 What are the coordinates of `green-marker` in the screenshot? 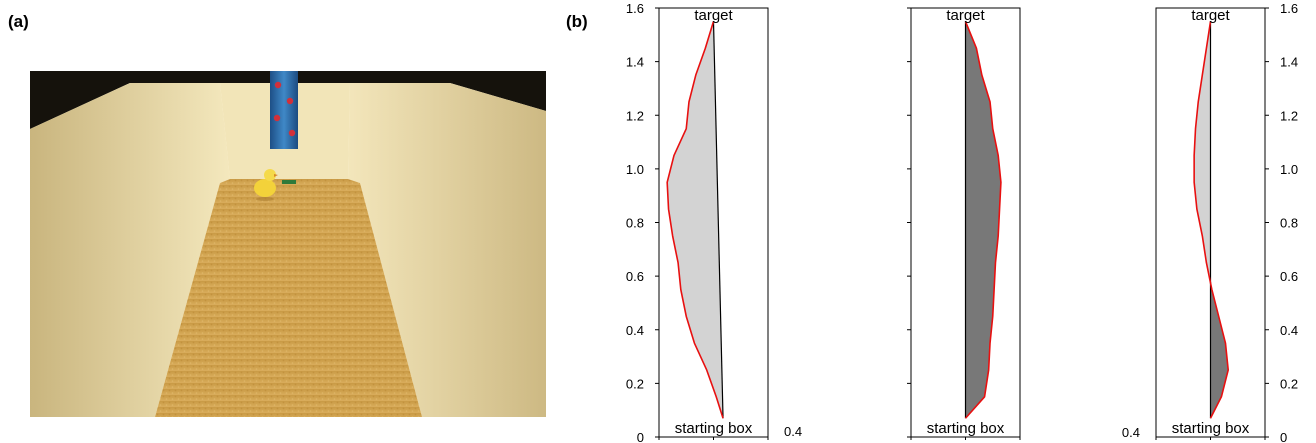 It's located at (289, 182).